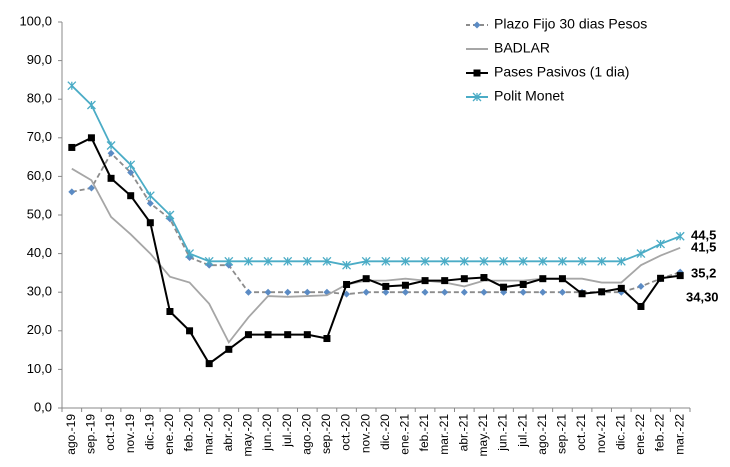 The image size is (730, 467). I want to click on x-tick-label: abr.-21, so click(463, 433).